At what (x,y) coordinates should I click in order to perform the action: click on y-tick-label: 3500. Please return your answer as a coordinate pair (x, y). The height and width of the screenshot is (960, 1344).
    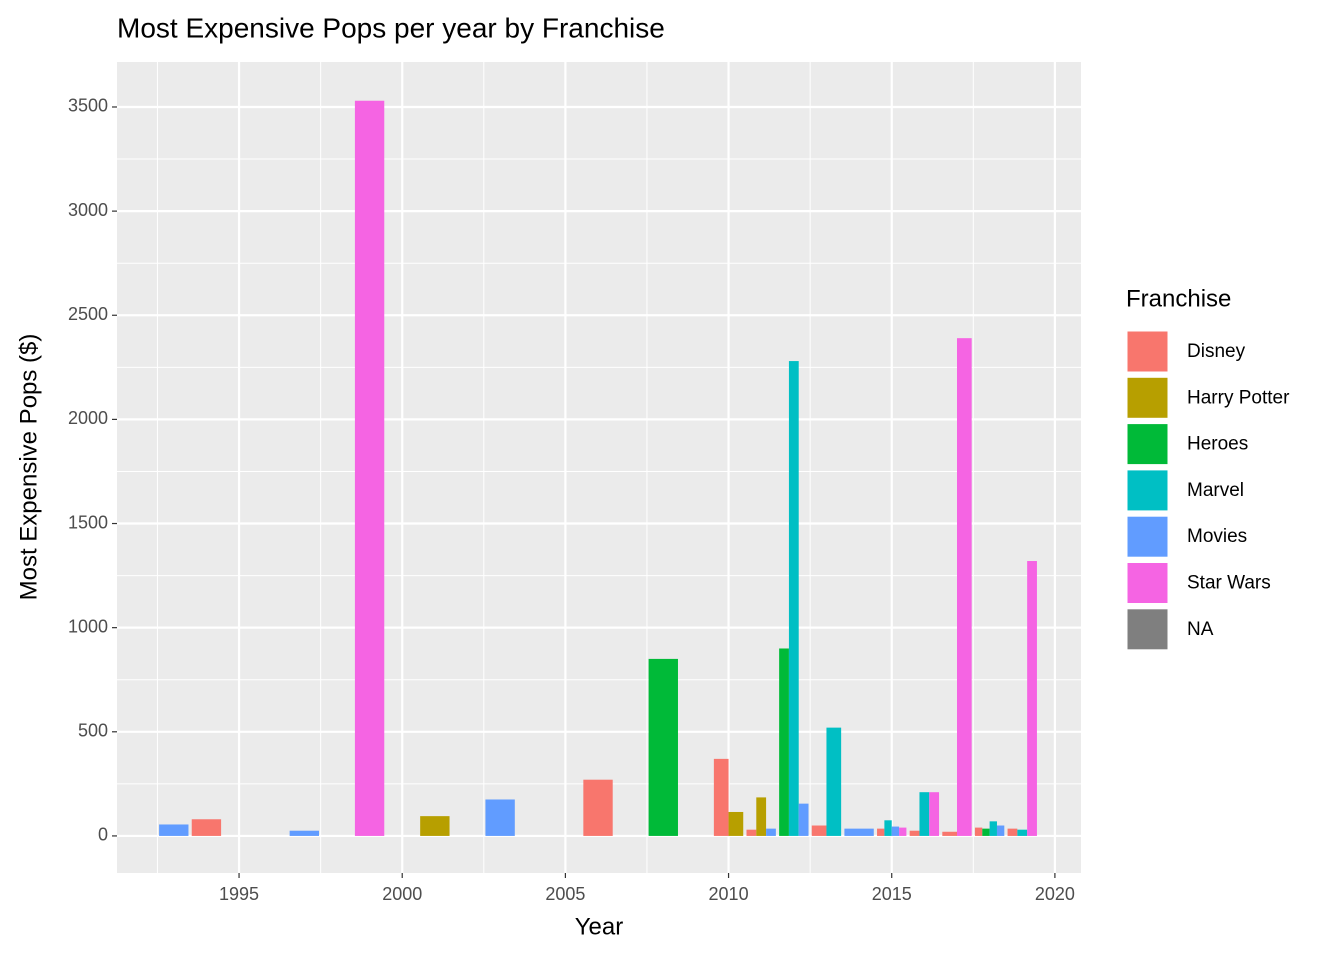
    Looking at the image, I should click on (88, 106).